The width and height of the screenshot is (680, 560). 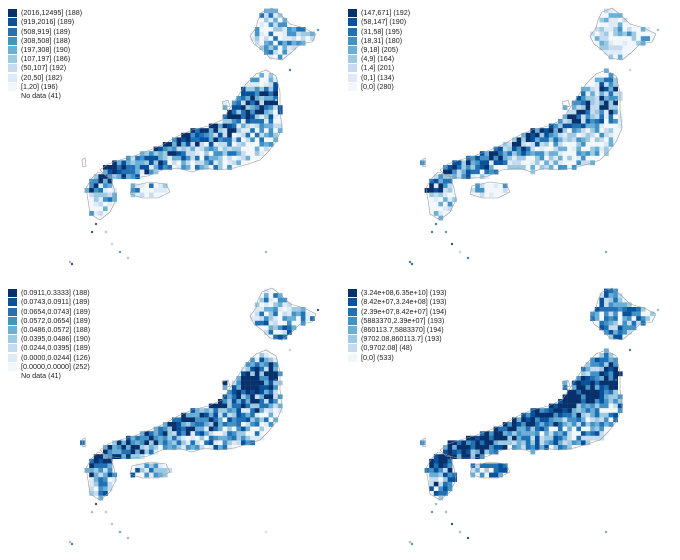 I want to click on legend-swatch, so click(x=12, y=77).